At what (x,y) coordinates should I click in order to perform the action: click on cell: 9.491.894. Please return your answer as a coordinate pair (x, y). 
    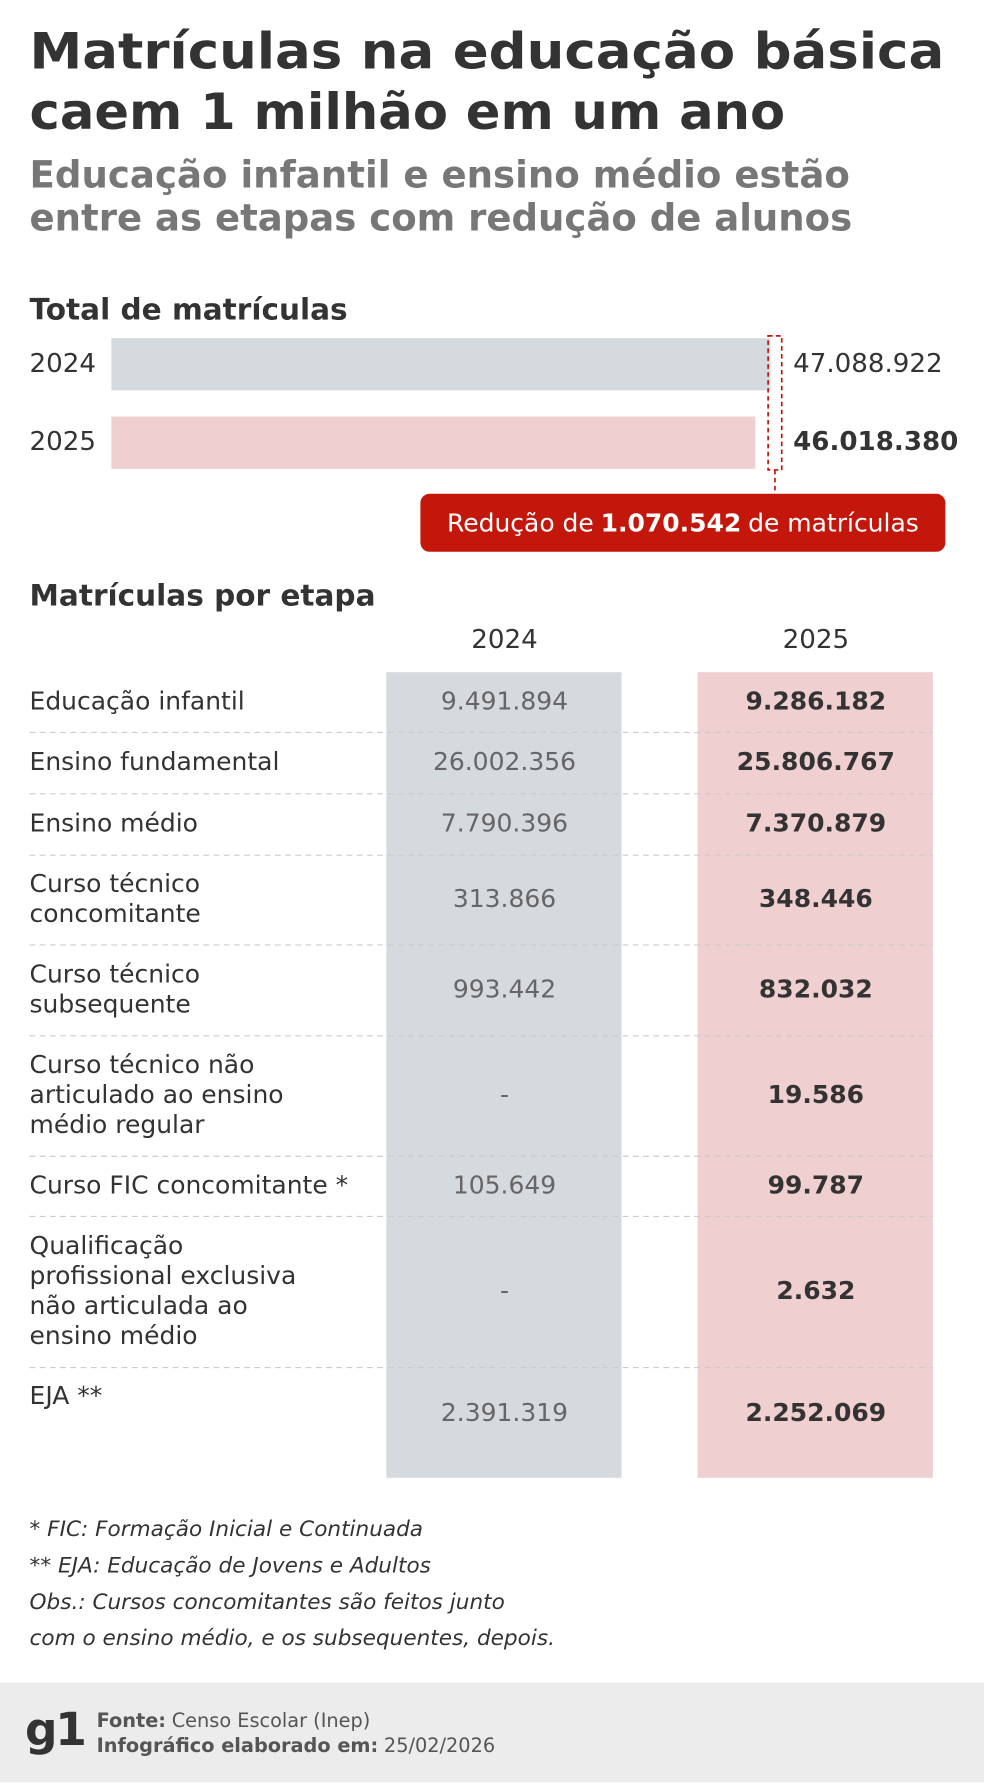
    Looking at the image, I should click on (504, 700).